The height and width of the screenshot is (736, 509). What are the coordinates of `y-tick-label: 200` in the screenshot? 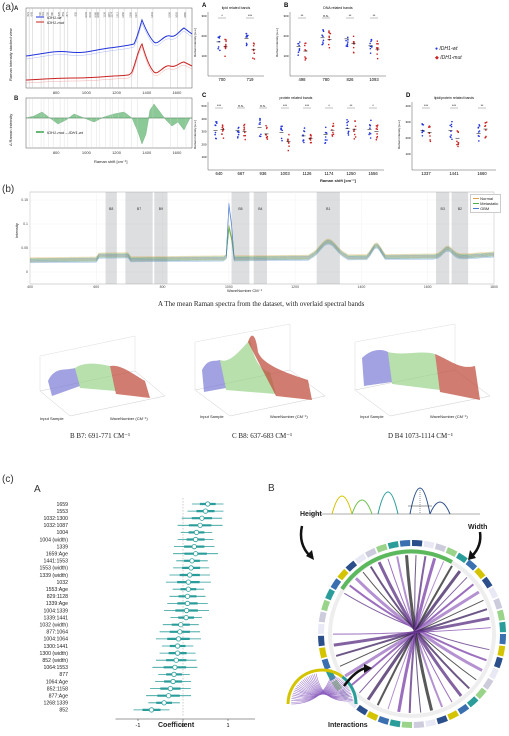 It's located at (203, 144).